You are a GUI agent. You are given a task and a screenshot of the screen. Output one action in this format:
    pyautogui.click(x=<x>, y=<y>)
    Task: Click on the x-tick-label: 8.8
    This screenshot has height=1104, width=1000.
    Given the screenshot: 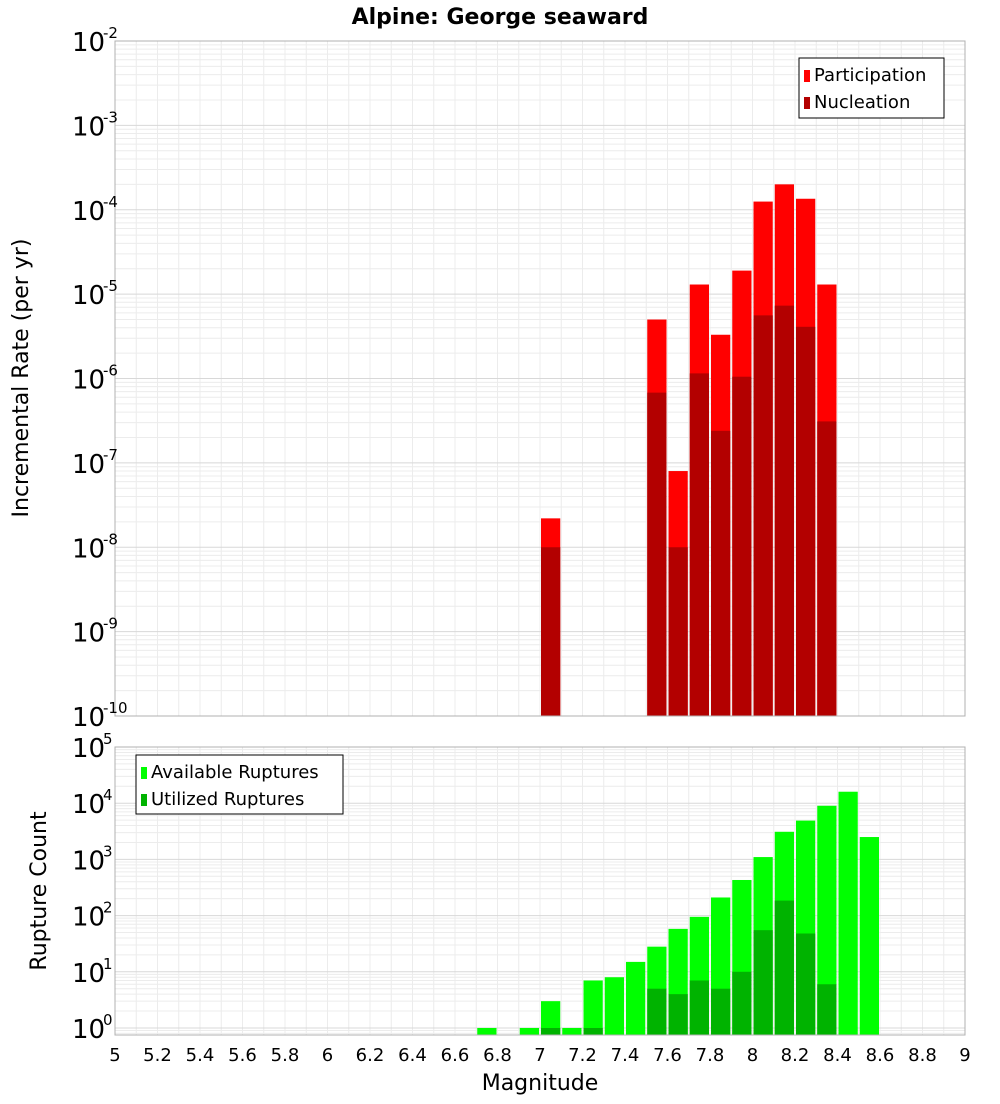 What is the action you would take?
    pyautogui.click(x=922, y=1055)
    